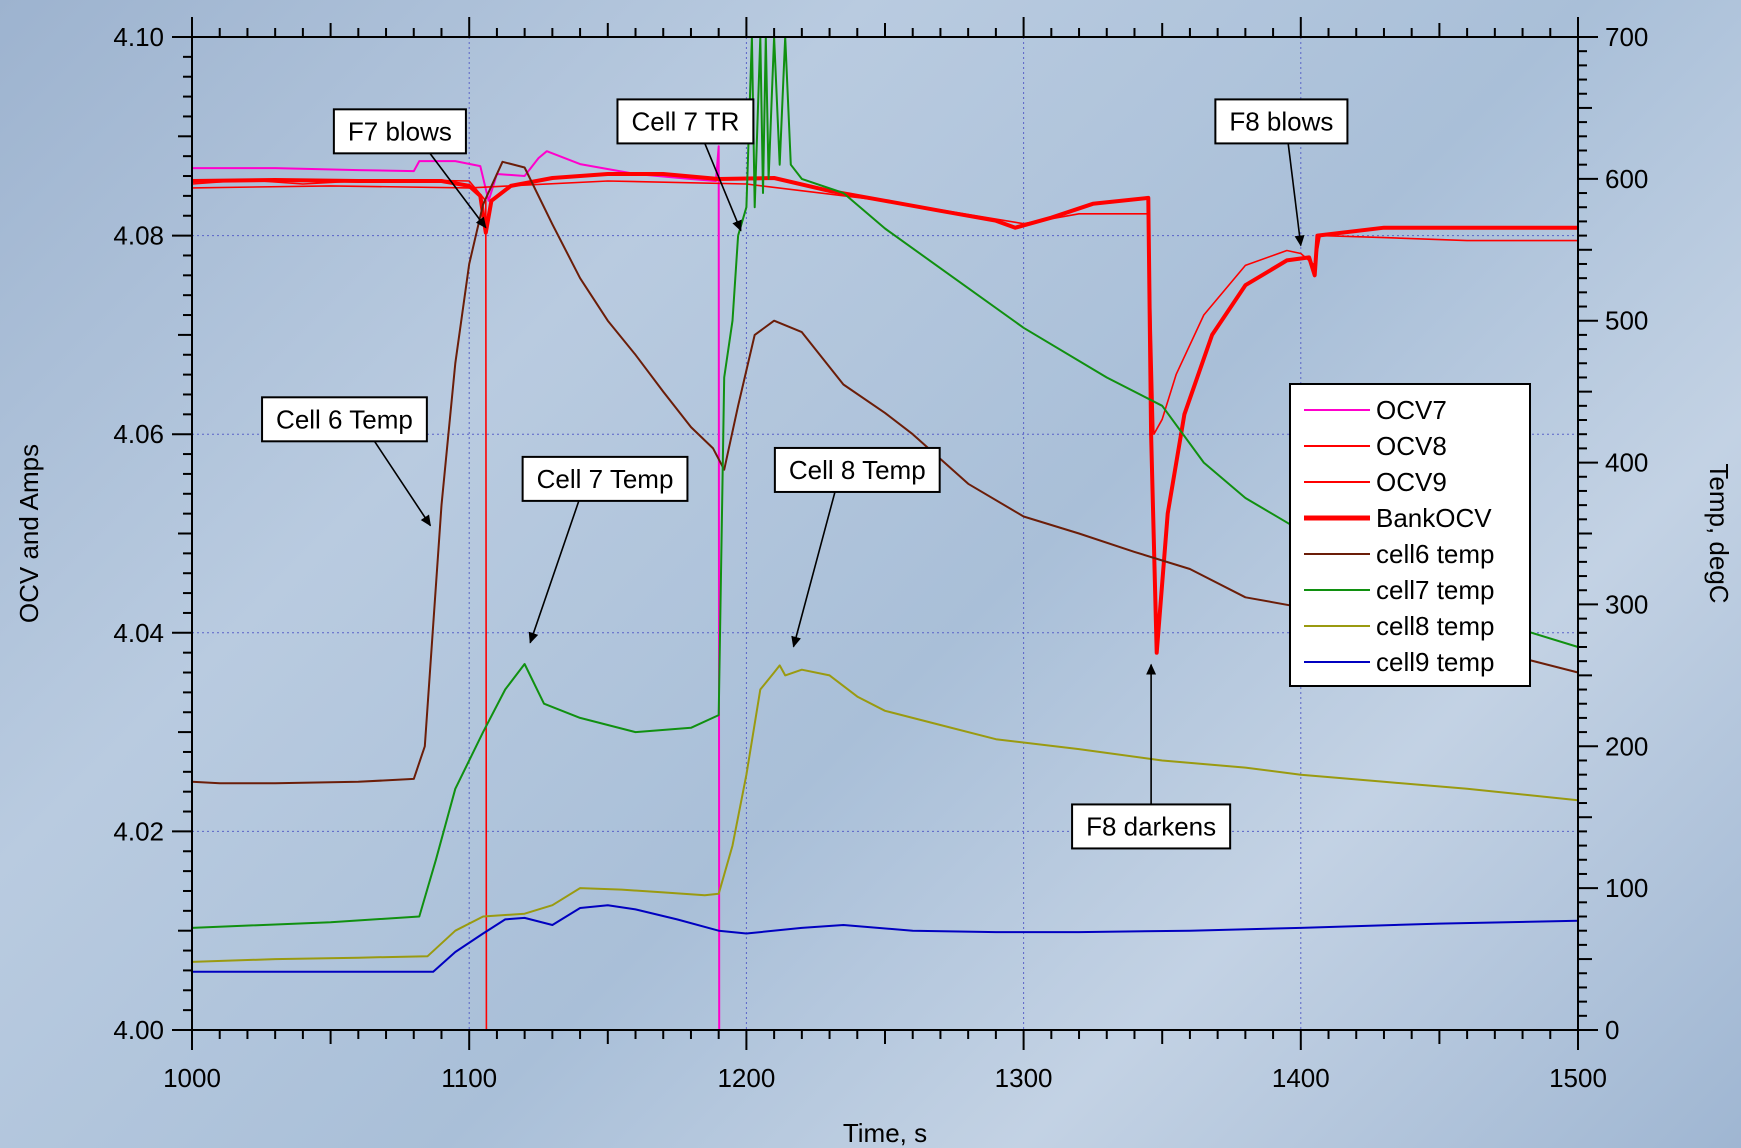 The image size is (1741, 1148). I want to click on annotation-label: Cell 8 Temp, so click(857, 470).